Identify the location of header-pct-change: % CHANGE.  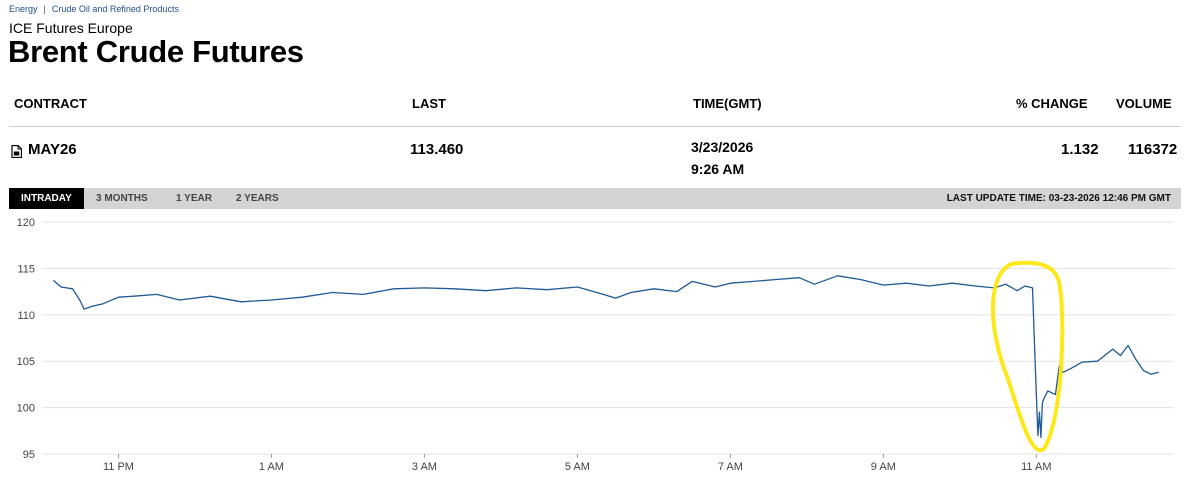
(1052, 103).